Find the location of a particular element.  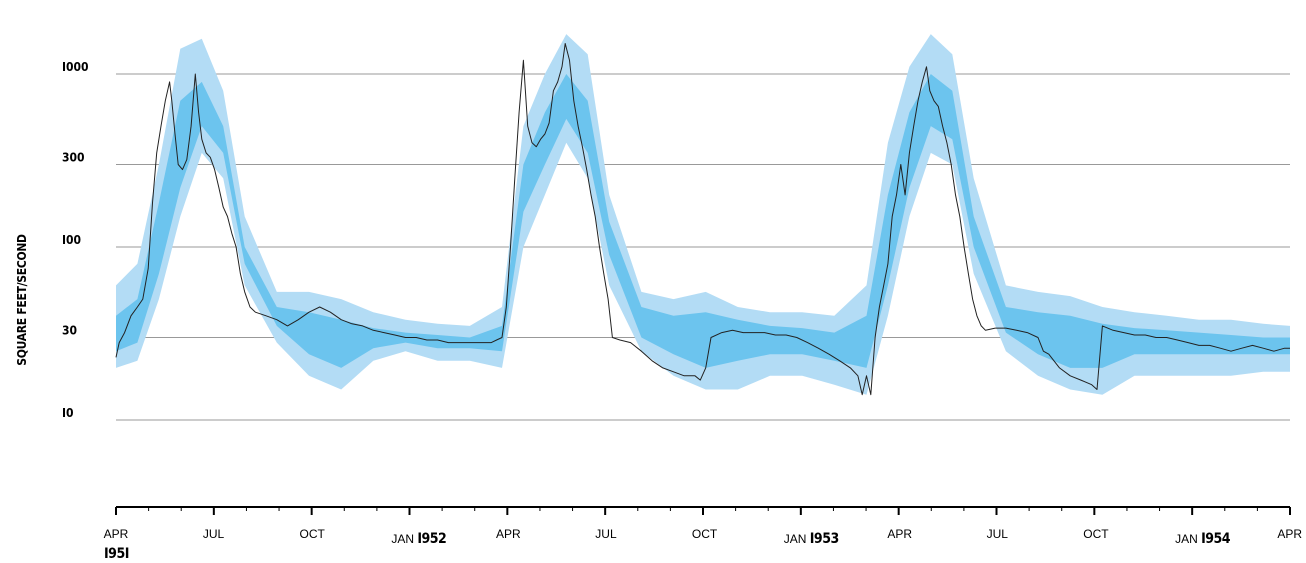

x-month-label-2: OCT is located at coordinates (313, 534).